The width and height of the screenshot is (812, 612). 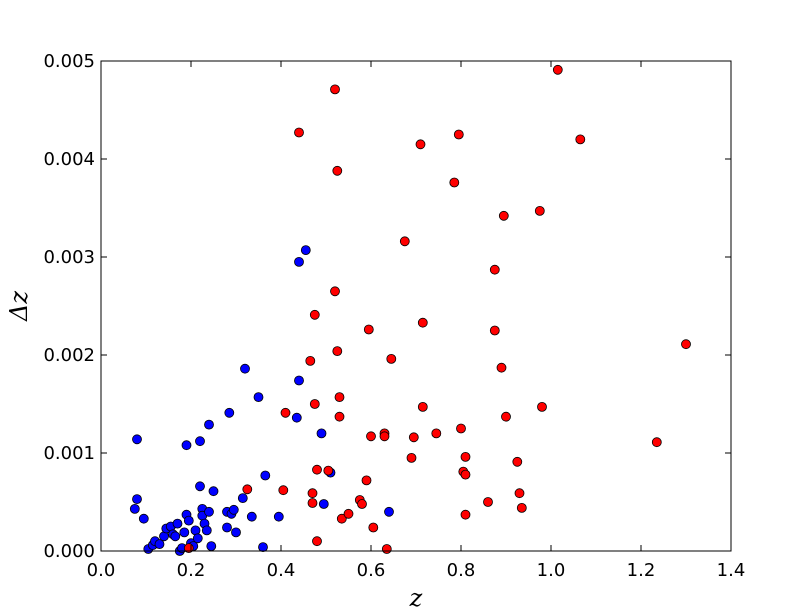 I want to click on y-tick-label: 0.003, so click(x=69, y=257).